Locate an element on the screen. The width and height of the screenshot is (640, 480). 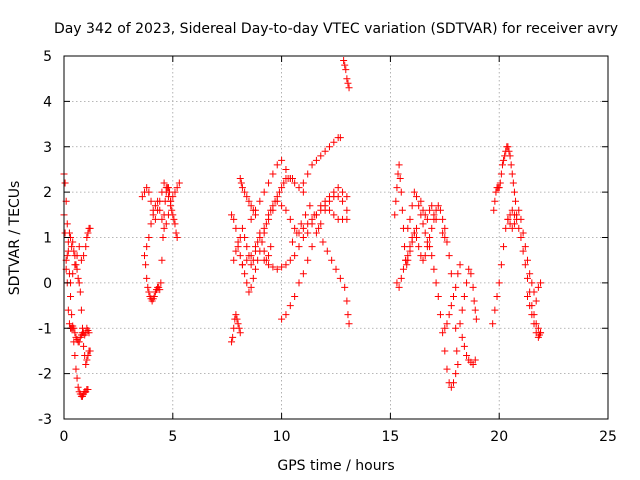
series-arc-20-c is located at coordinates (524, 255).